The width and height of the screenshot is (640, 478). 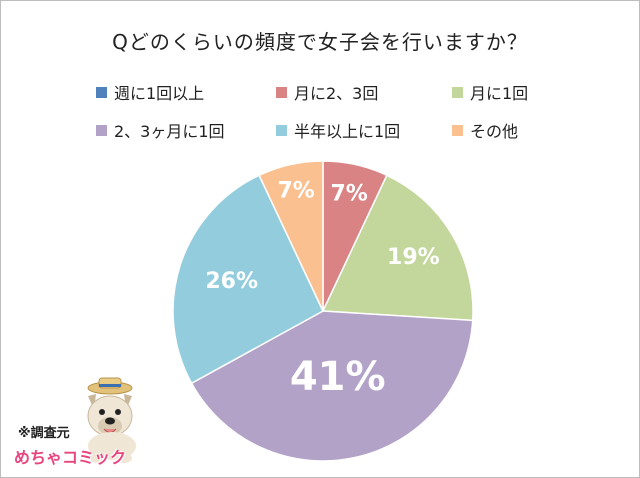 I want to click on credit-logo: めちゃコミック, so click(x=70, y=457).